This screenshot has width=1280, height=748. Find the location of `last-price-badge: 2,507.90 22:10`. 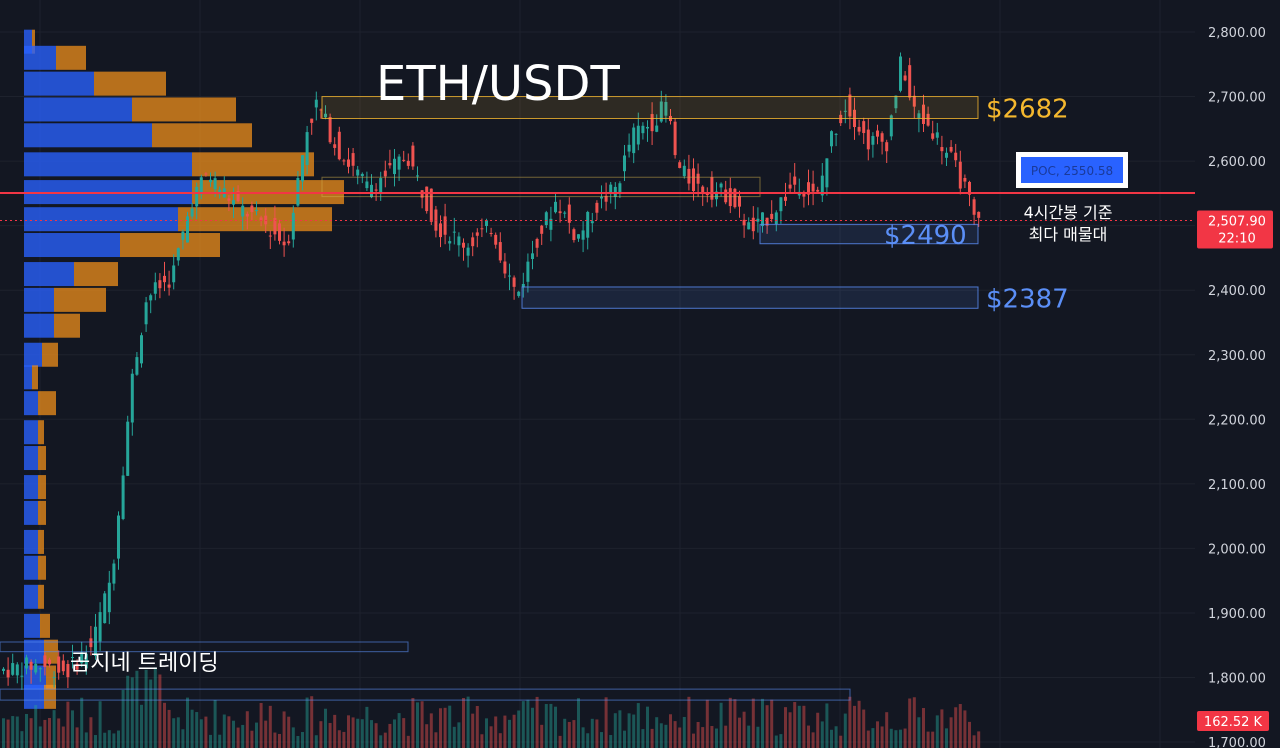

last-price-badge: 2,507.90 22:10 is located at coordinates (1235, 229).